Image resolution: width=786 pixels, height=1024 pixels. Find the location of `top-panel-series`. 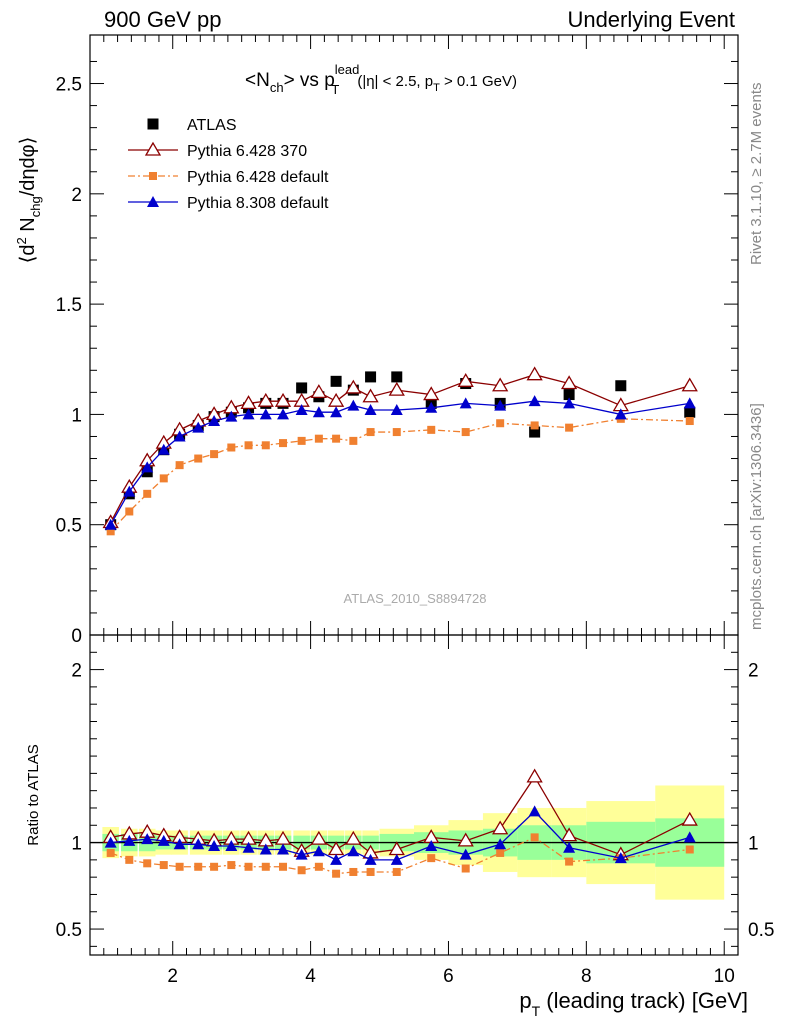

top-panel-series is located at coordinates (400, 451).